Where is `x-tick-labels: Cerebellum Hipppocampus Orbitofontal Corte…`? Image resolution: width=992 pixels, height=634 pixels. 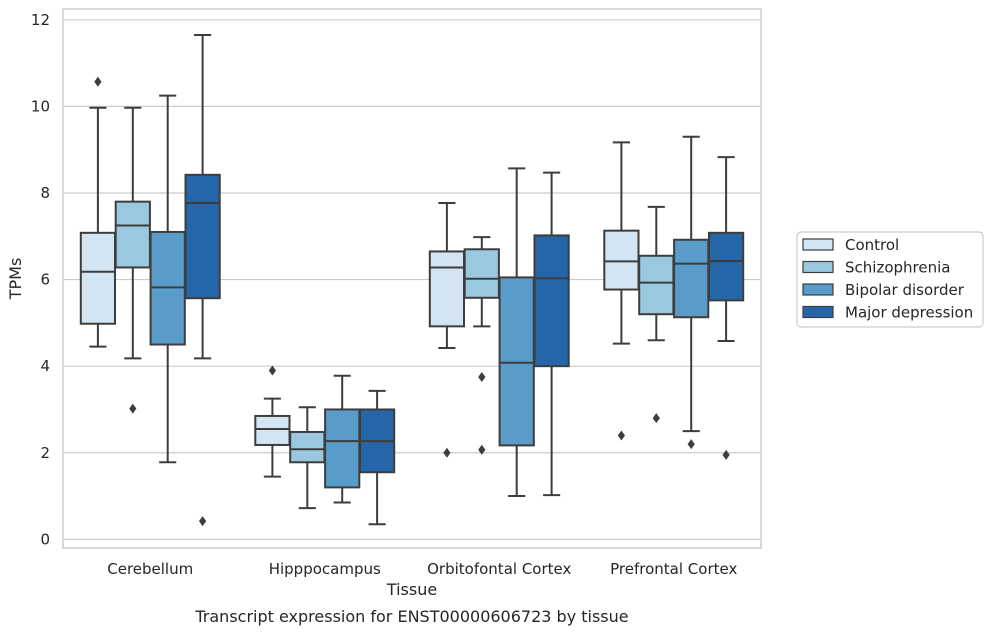 x-tick-labels: Cerebellum Hipppocampus Orbitofontal Corte… is located at coordinates (422, 569).